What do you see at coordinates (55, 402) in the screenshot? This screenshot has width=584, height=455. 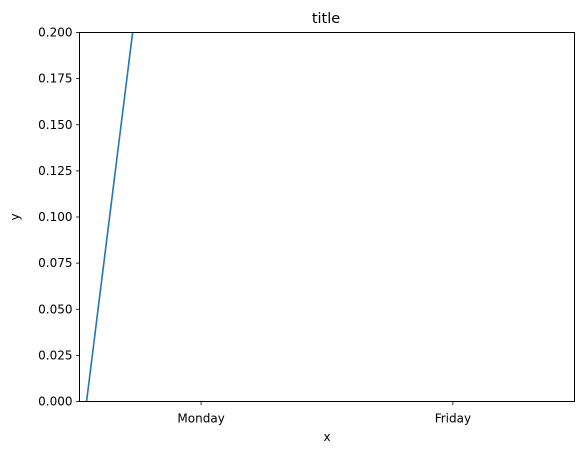 I see `y-tick-label: 0.000` at bounding box center [55, 402].